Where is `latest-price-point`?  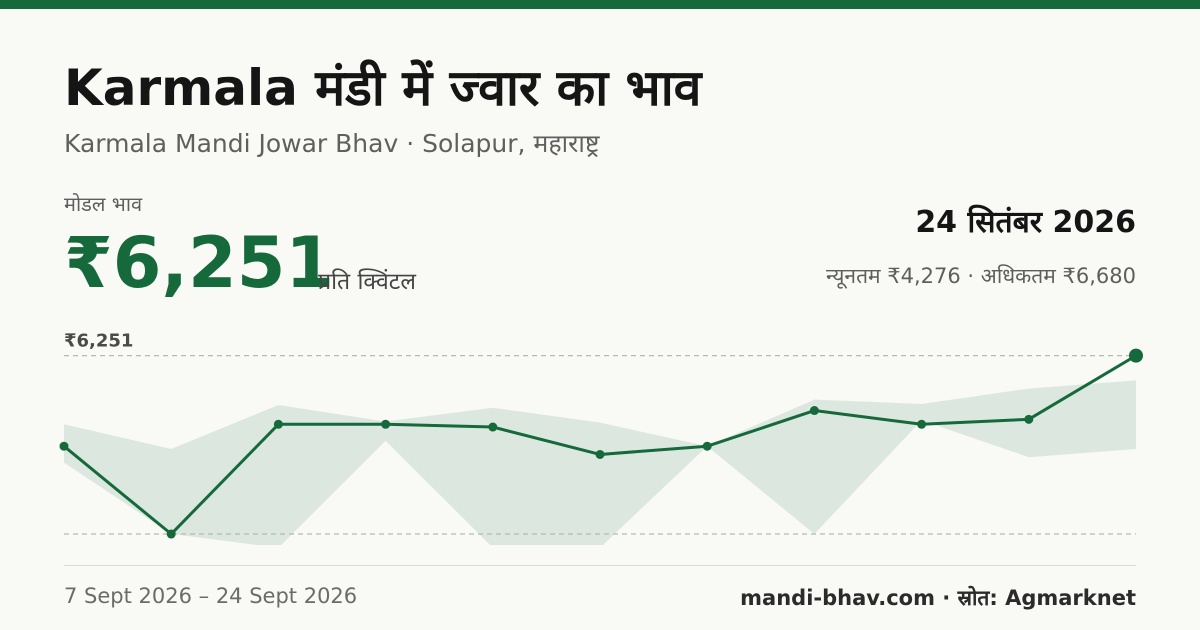
latest-price-point is located at coordinates (1136, 355).